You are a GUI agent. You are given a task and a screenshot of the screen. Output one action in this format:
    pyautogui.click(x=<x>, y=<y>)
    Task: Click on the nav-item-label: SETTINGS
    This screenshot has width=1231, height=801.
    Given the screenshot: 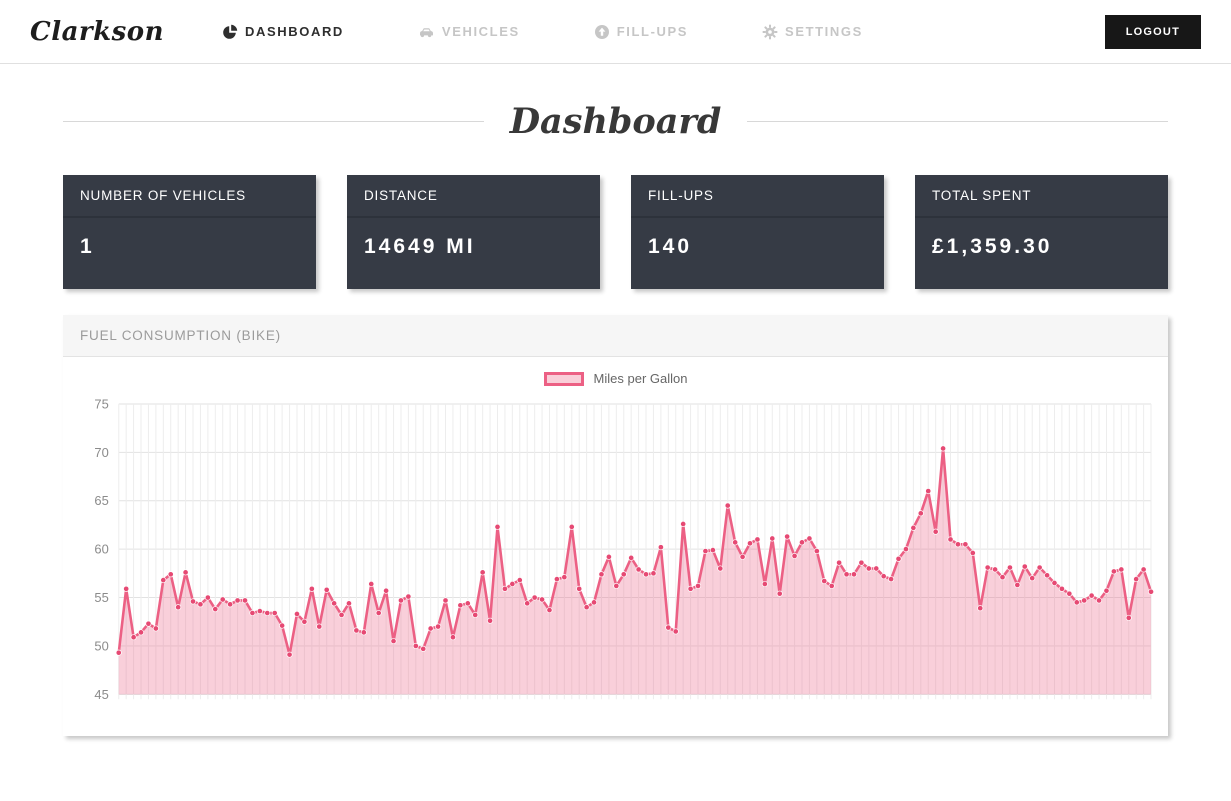 What is the action you would take?
    pyautogui.click(x=824, y=31)
    